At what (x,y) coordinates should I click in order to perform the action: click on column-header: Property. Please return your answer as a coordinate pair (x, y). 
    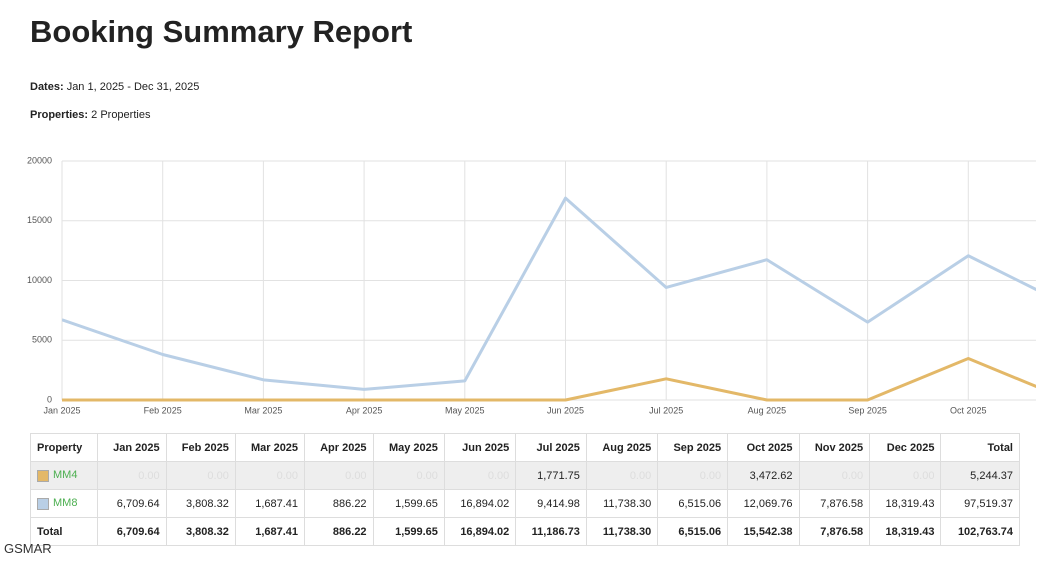
    Looking at the image, I should click on (64, 447).